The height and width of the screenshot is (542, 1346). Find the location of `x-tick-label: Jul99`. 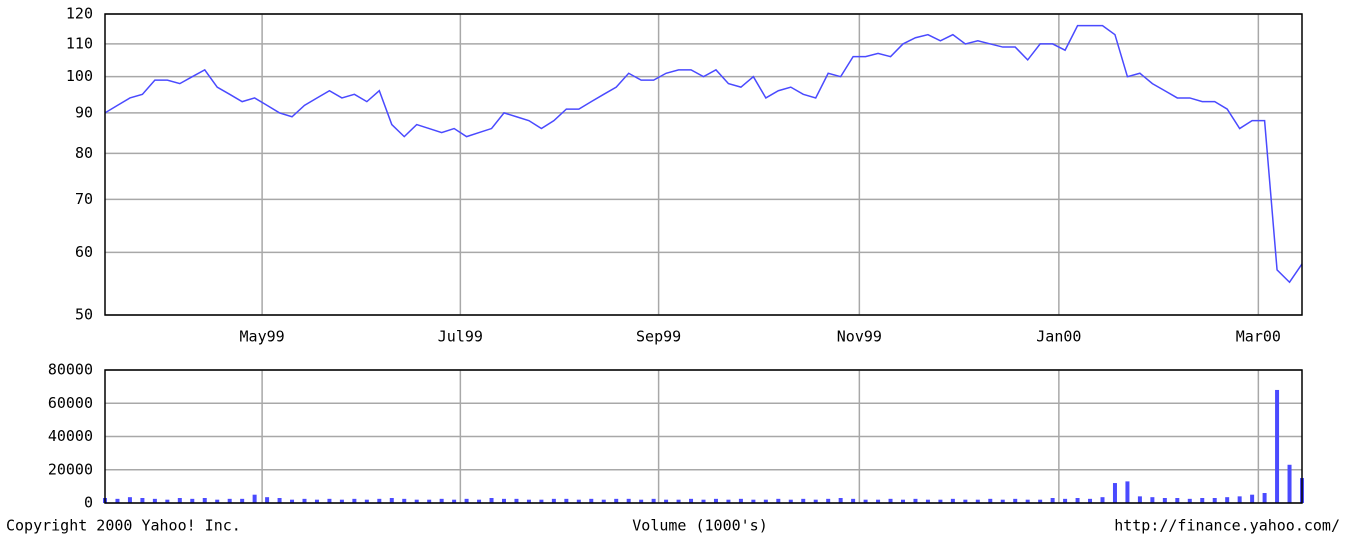

x-tick-label: Jul99 is located at coordinates (460, 337).